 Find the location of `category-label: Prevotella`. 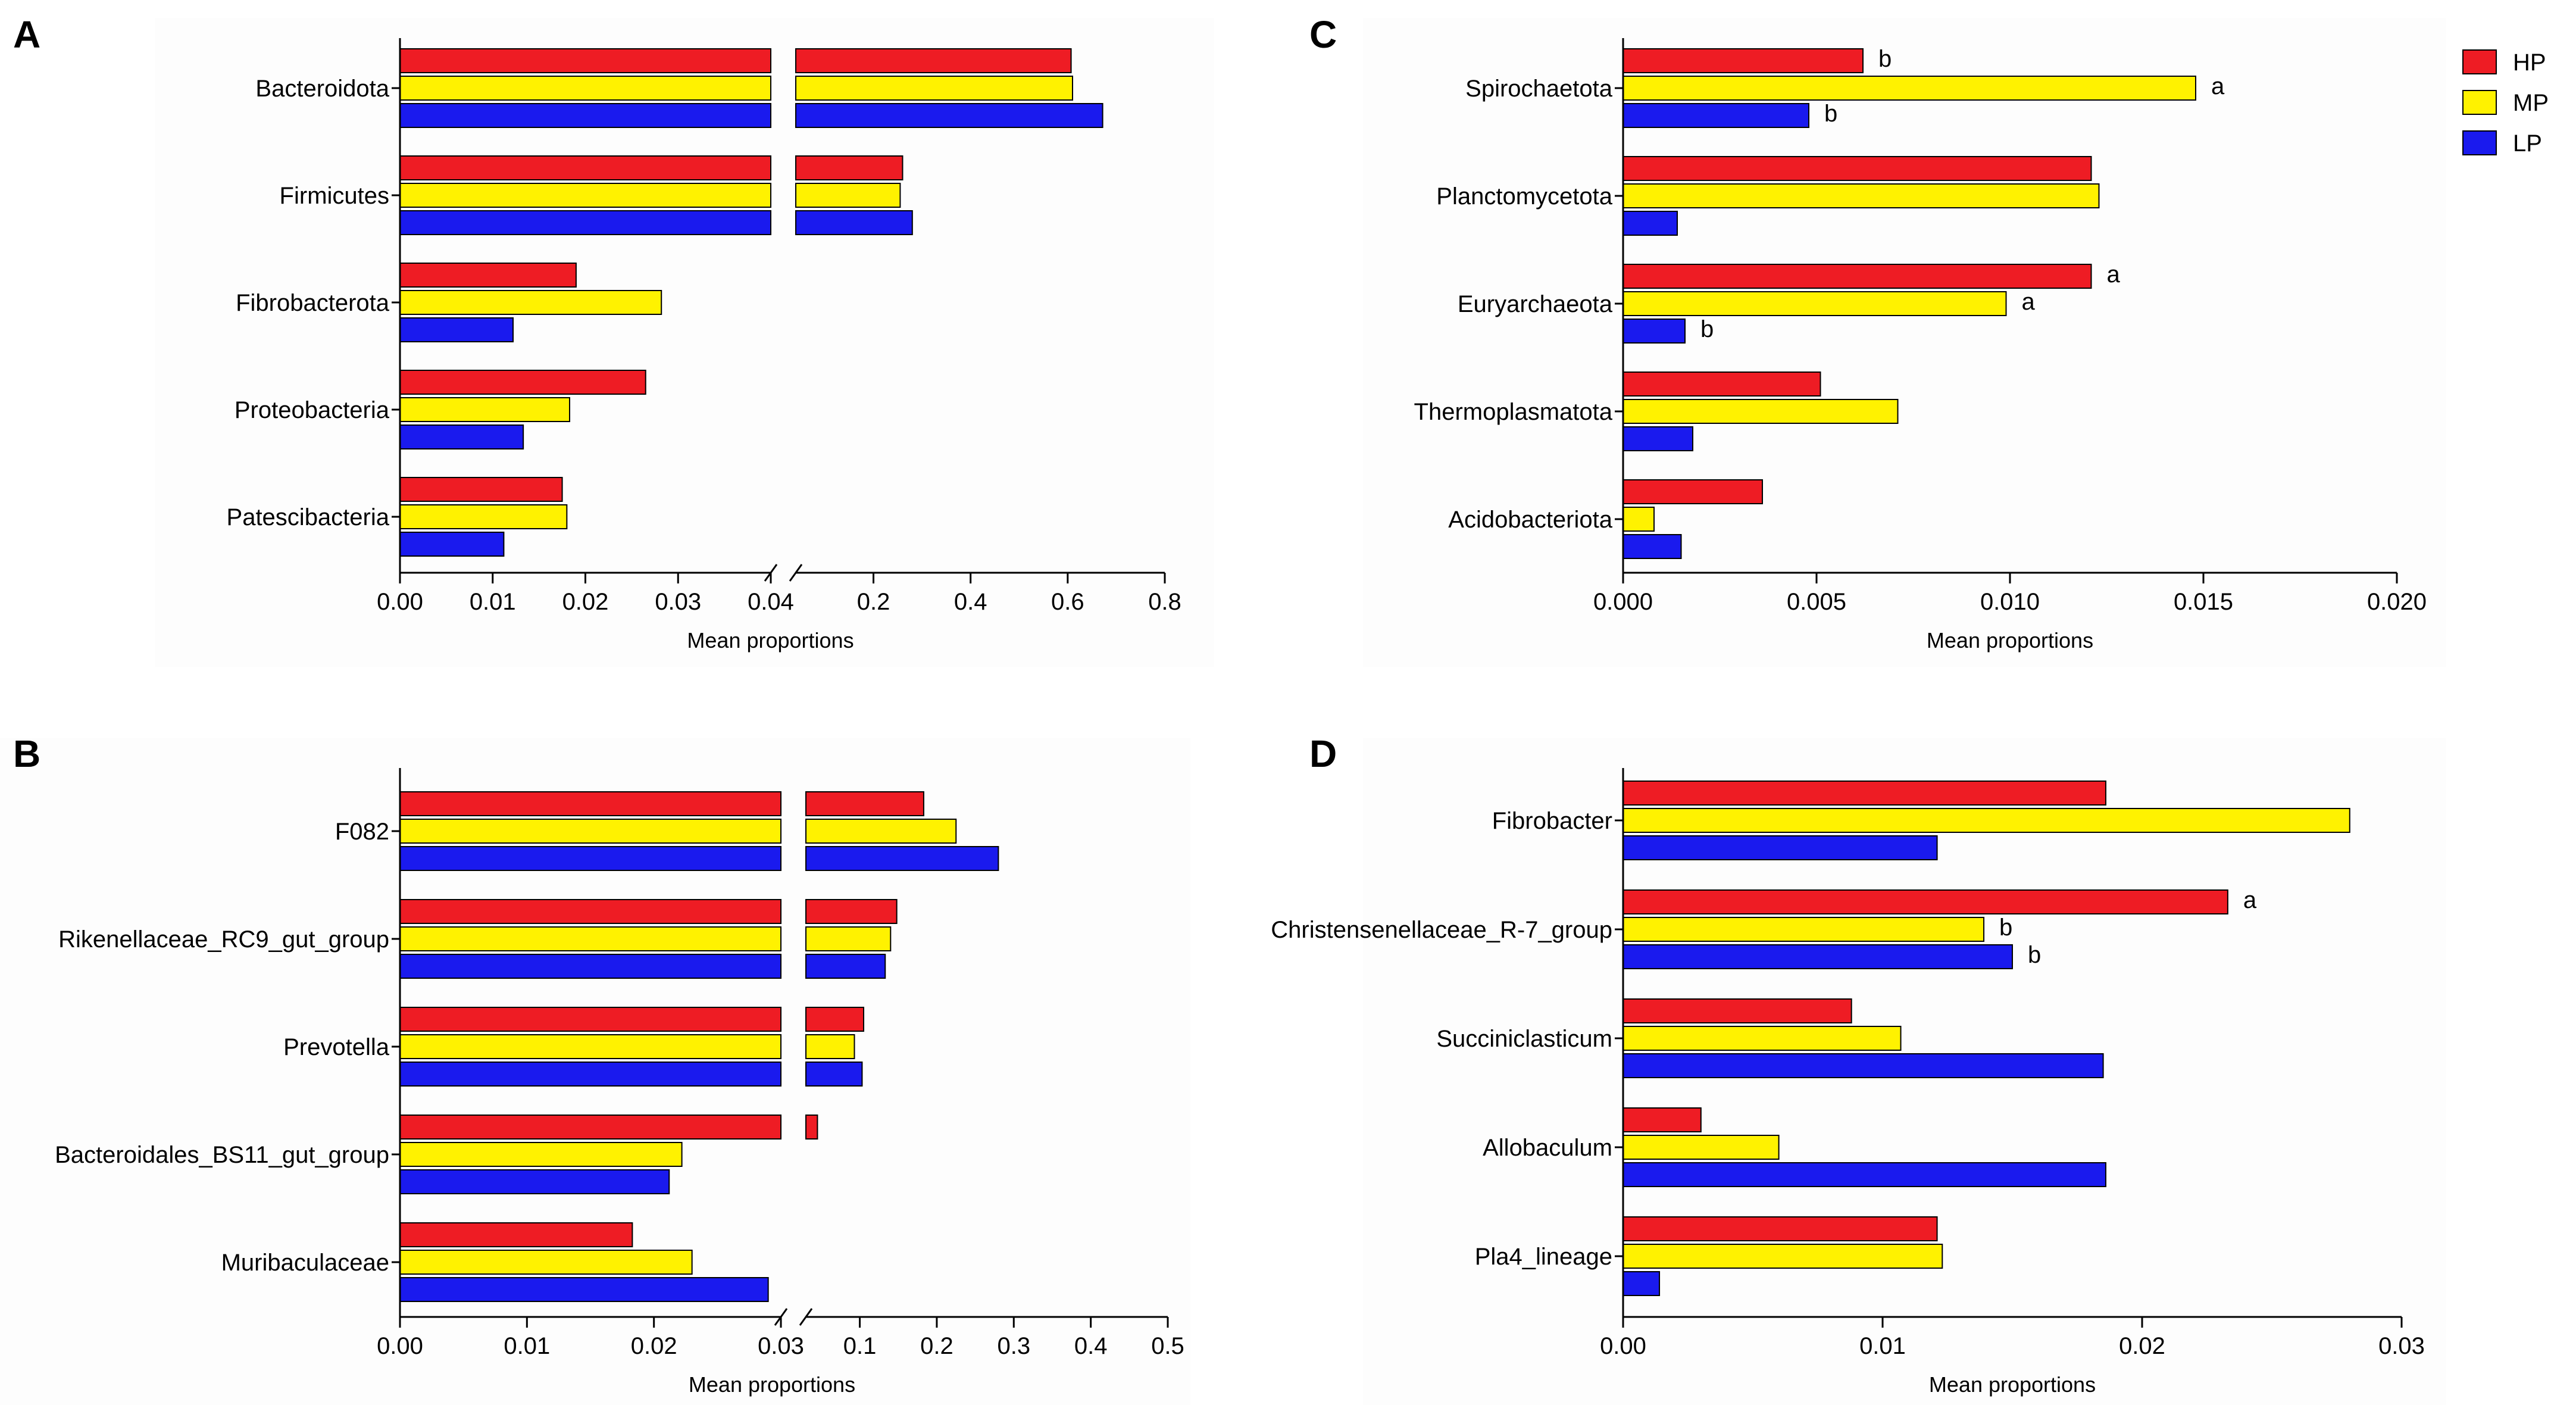

category-label: Prevotella is located at coordinates (336, 1047).